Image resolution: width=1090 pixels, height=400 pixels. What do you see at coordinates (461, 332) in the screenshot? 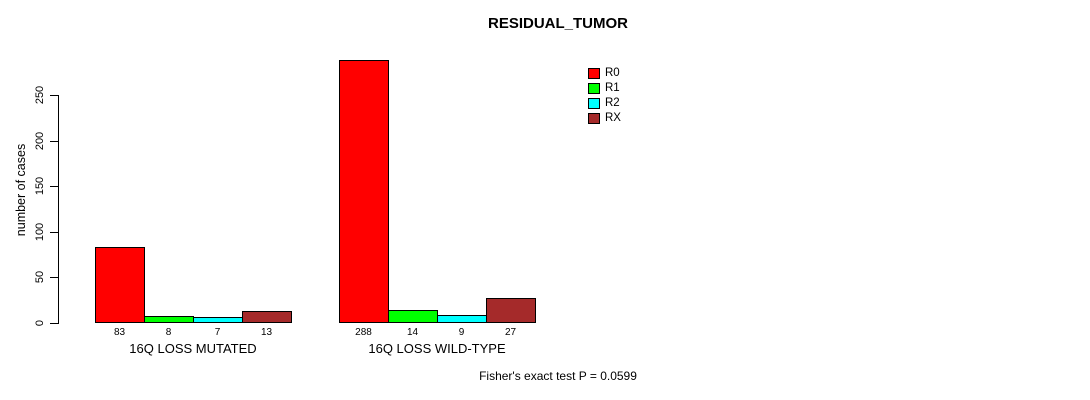
I see `bar-value-label: 9` at bounding box center [461, 332].